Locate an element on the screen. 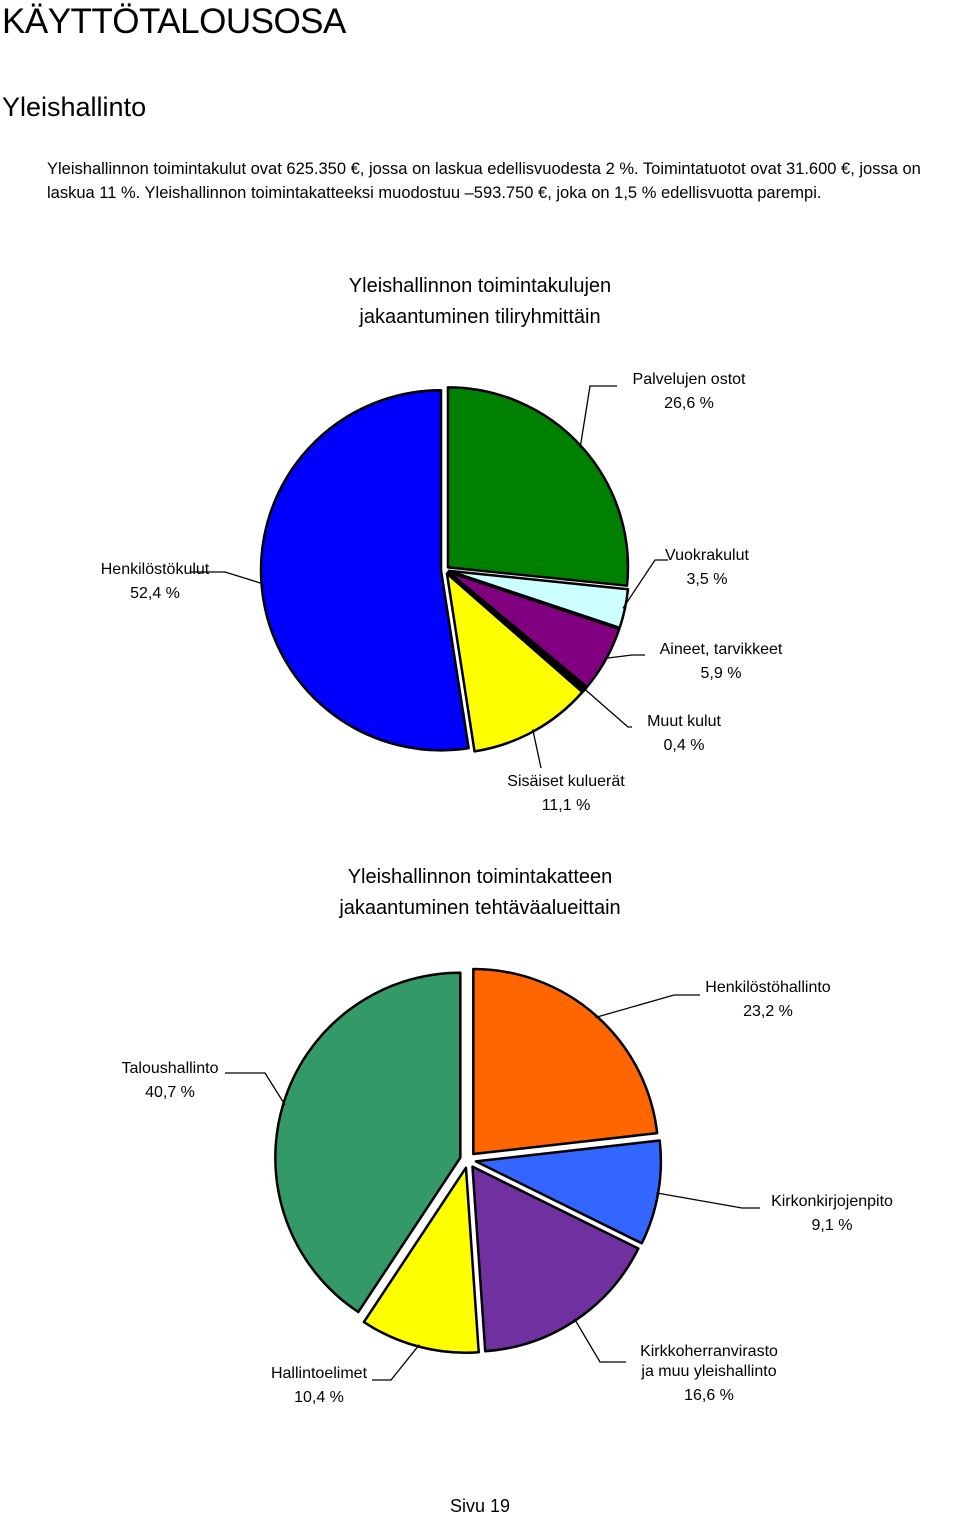  slice-category-label: ja muu yleishallinto is located at coordinates (708, 1371).